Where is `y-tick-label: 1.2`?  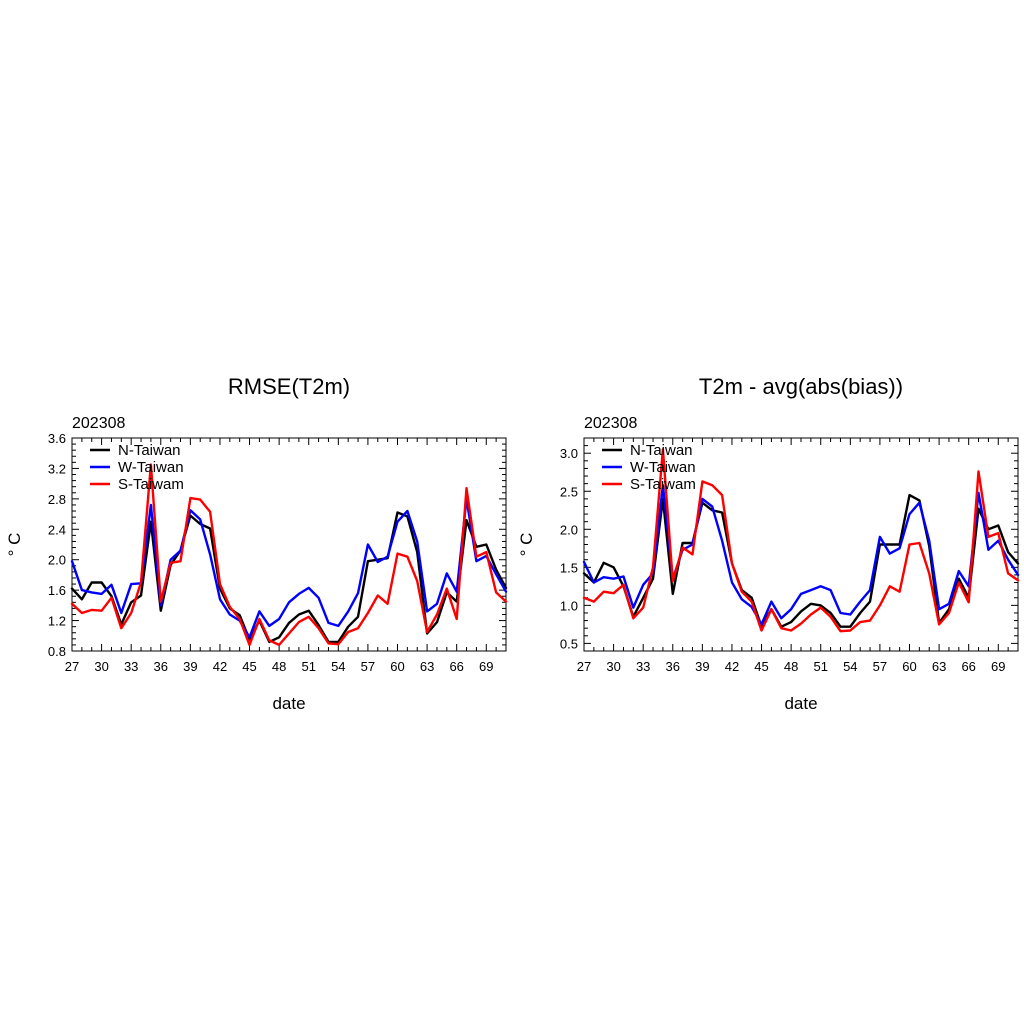 y-tick-label: 1.2 is located at coordinates (57, 621).